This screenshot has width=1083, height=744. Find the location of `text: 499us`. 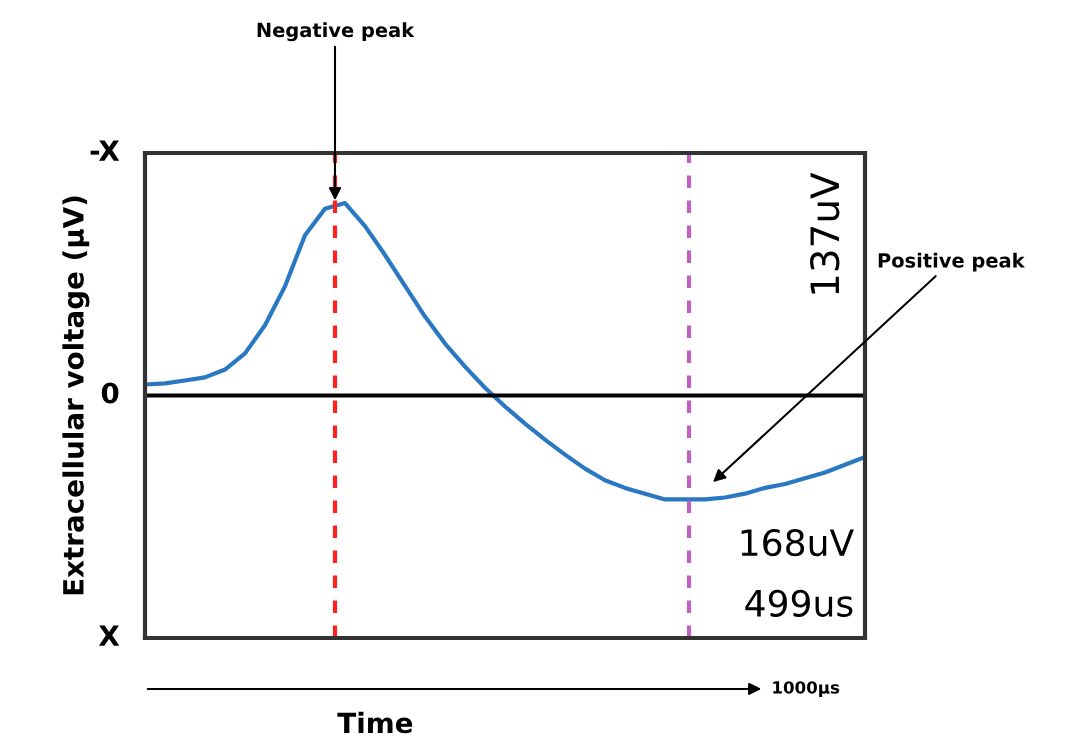

text: 499us is located at coordinates (799, 603).